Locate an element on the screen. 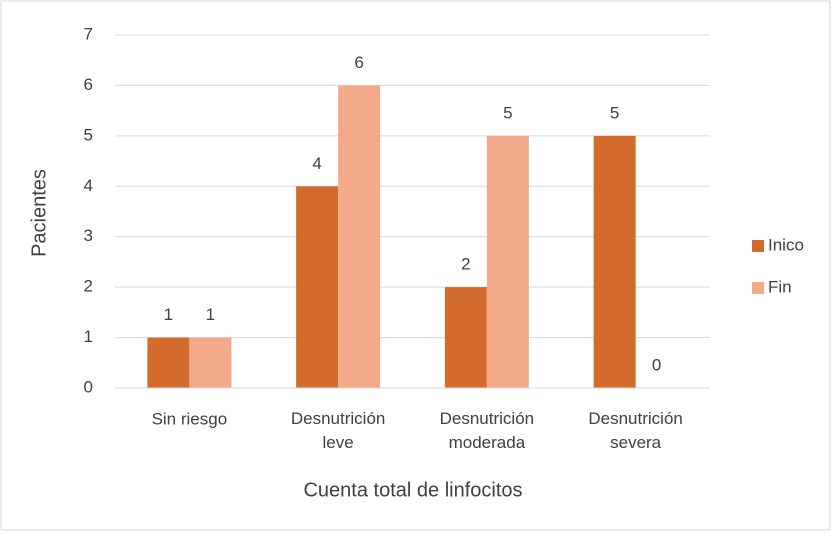 The image size is (831, 536). x-tick-label: Desnutrición leve is located at coordinates (338, 430).